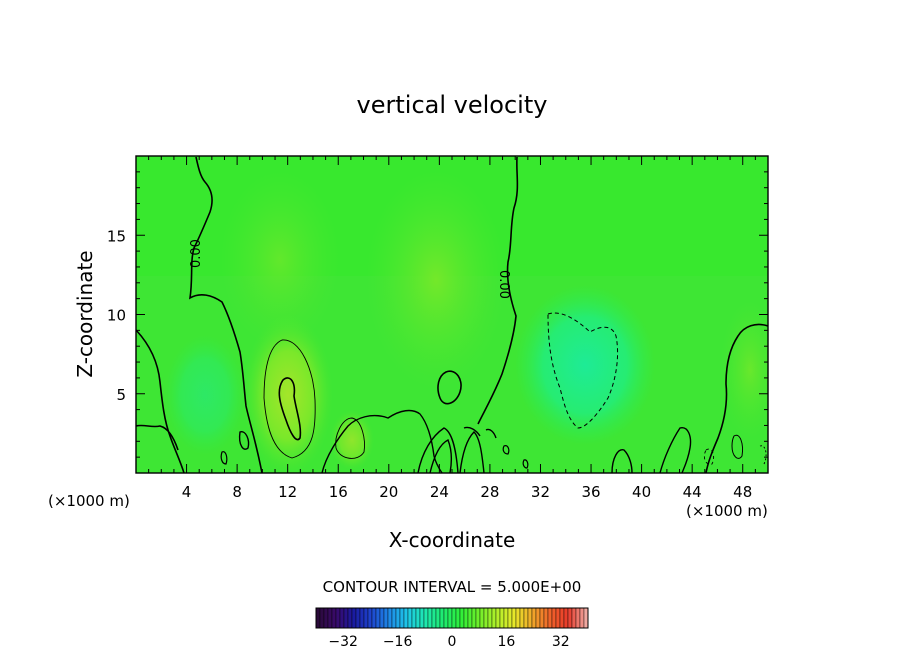  Describe the element at coordinates (388, 492) in the screenshot. I see `x-tick-label: 20` at that location.